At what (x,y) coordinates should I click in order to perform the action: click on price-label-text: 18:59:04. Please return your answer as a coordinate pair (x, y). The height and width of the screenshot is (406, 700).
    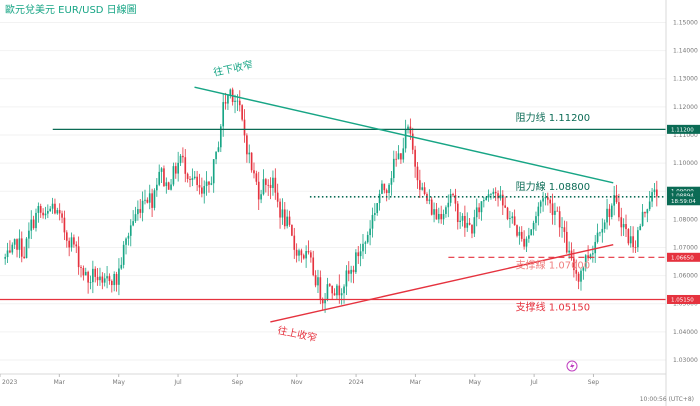
    Looking at the image, I should click on (683, 202).